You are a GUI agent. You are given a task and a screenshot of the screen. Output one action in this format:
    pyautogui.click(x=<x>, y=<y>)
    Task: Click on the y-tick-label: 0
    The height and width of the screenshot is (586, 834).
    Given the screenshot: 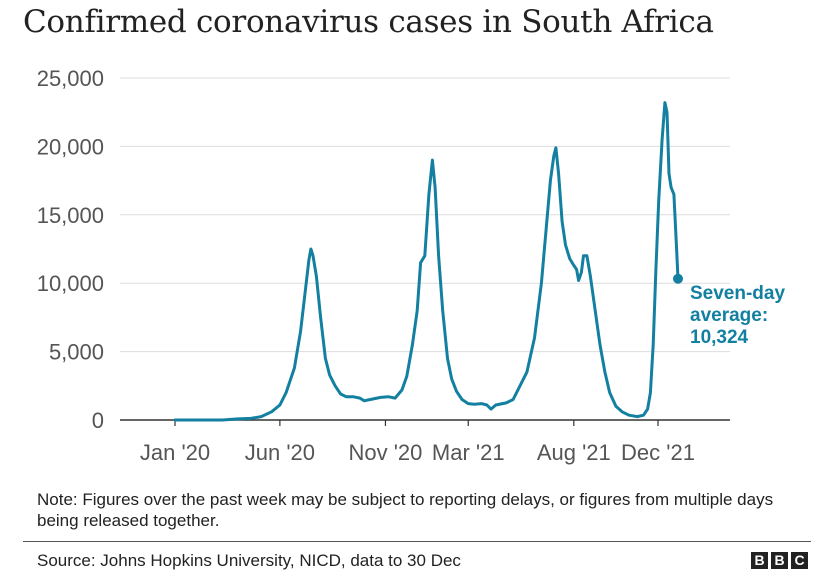 What is the action you would take?
    pyautogui.click(x=98, y=420)
    